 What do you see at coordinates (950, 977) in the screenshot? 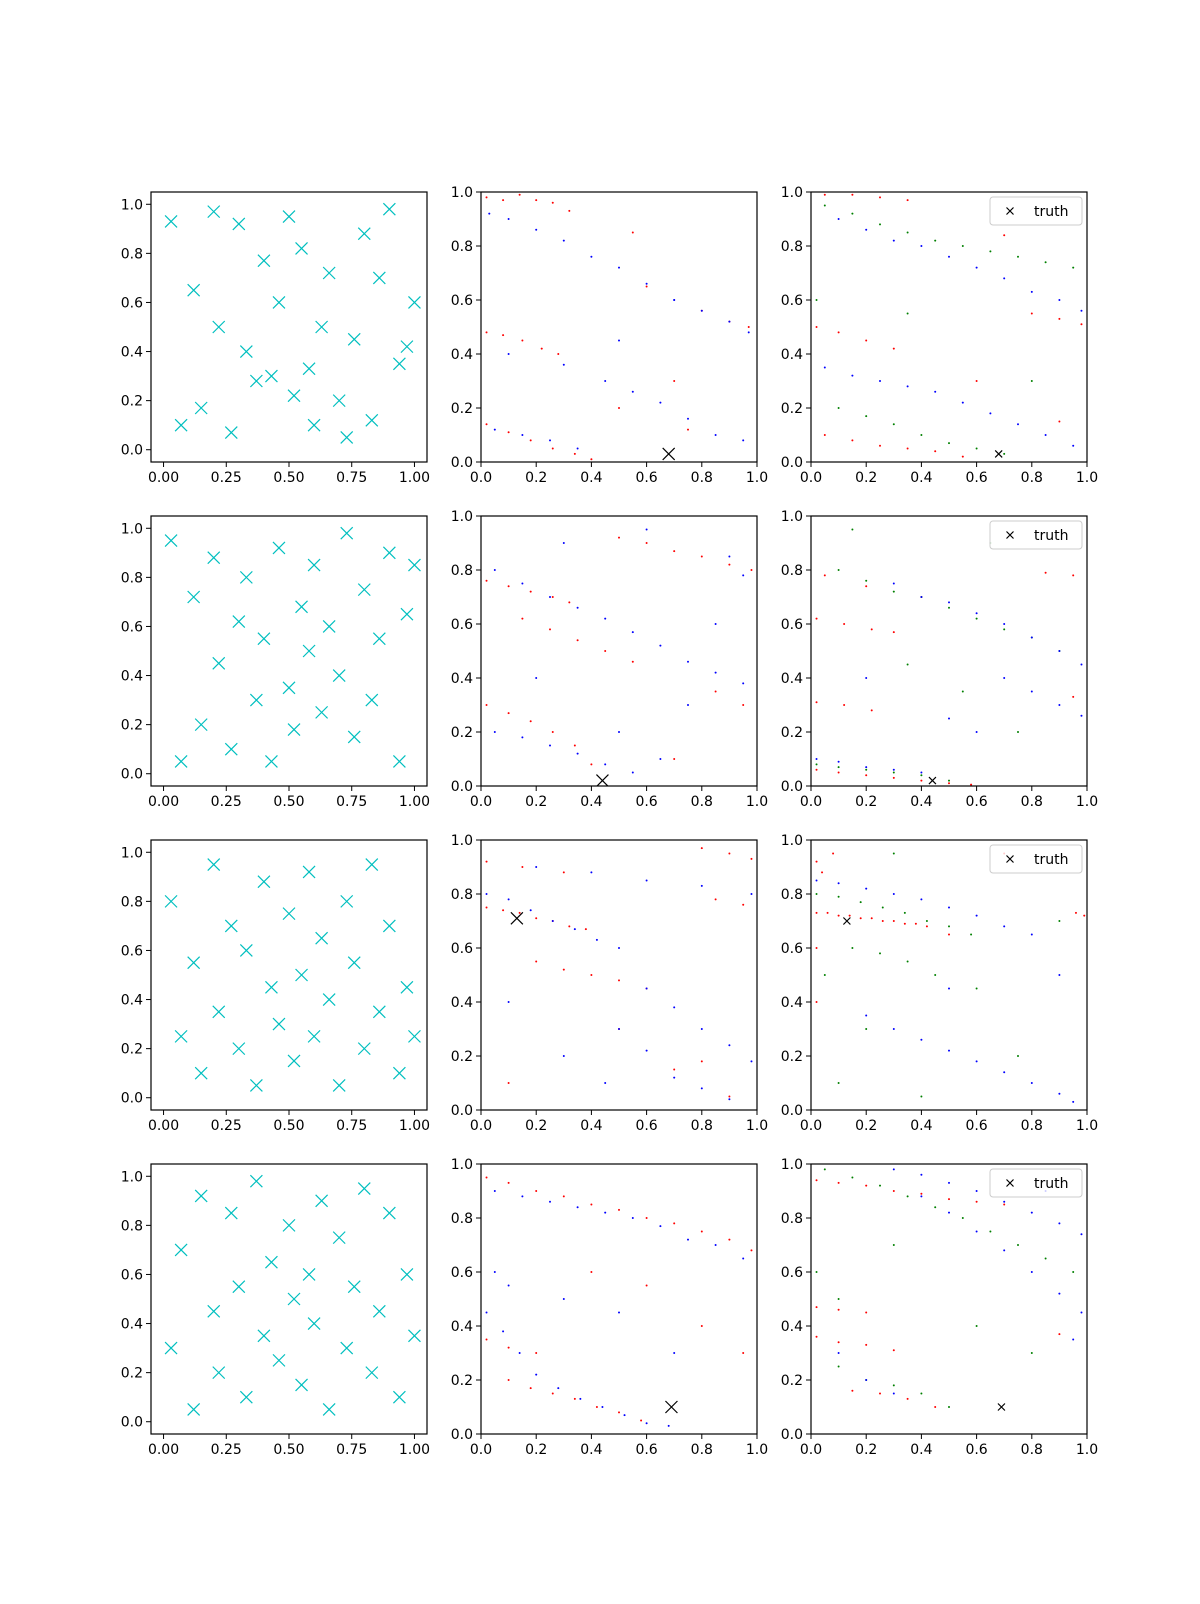
I see `plot-area` at bounding box center [950, 977].